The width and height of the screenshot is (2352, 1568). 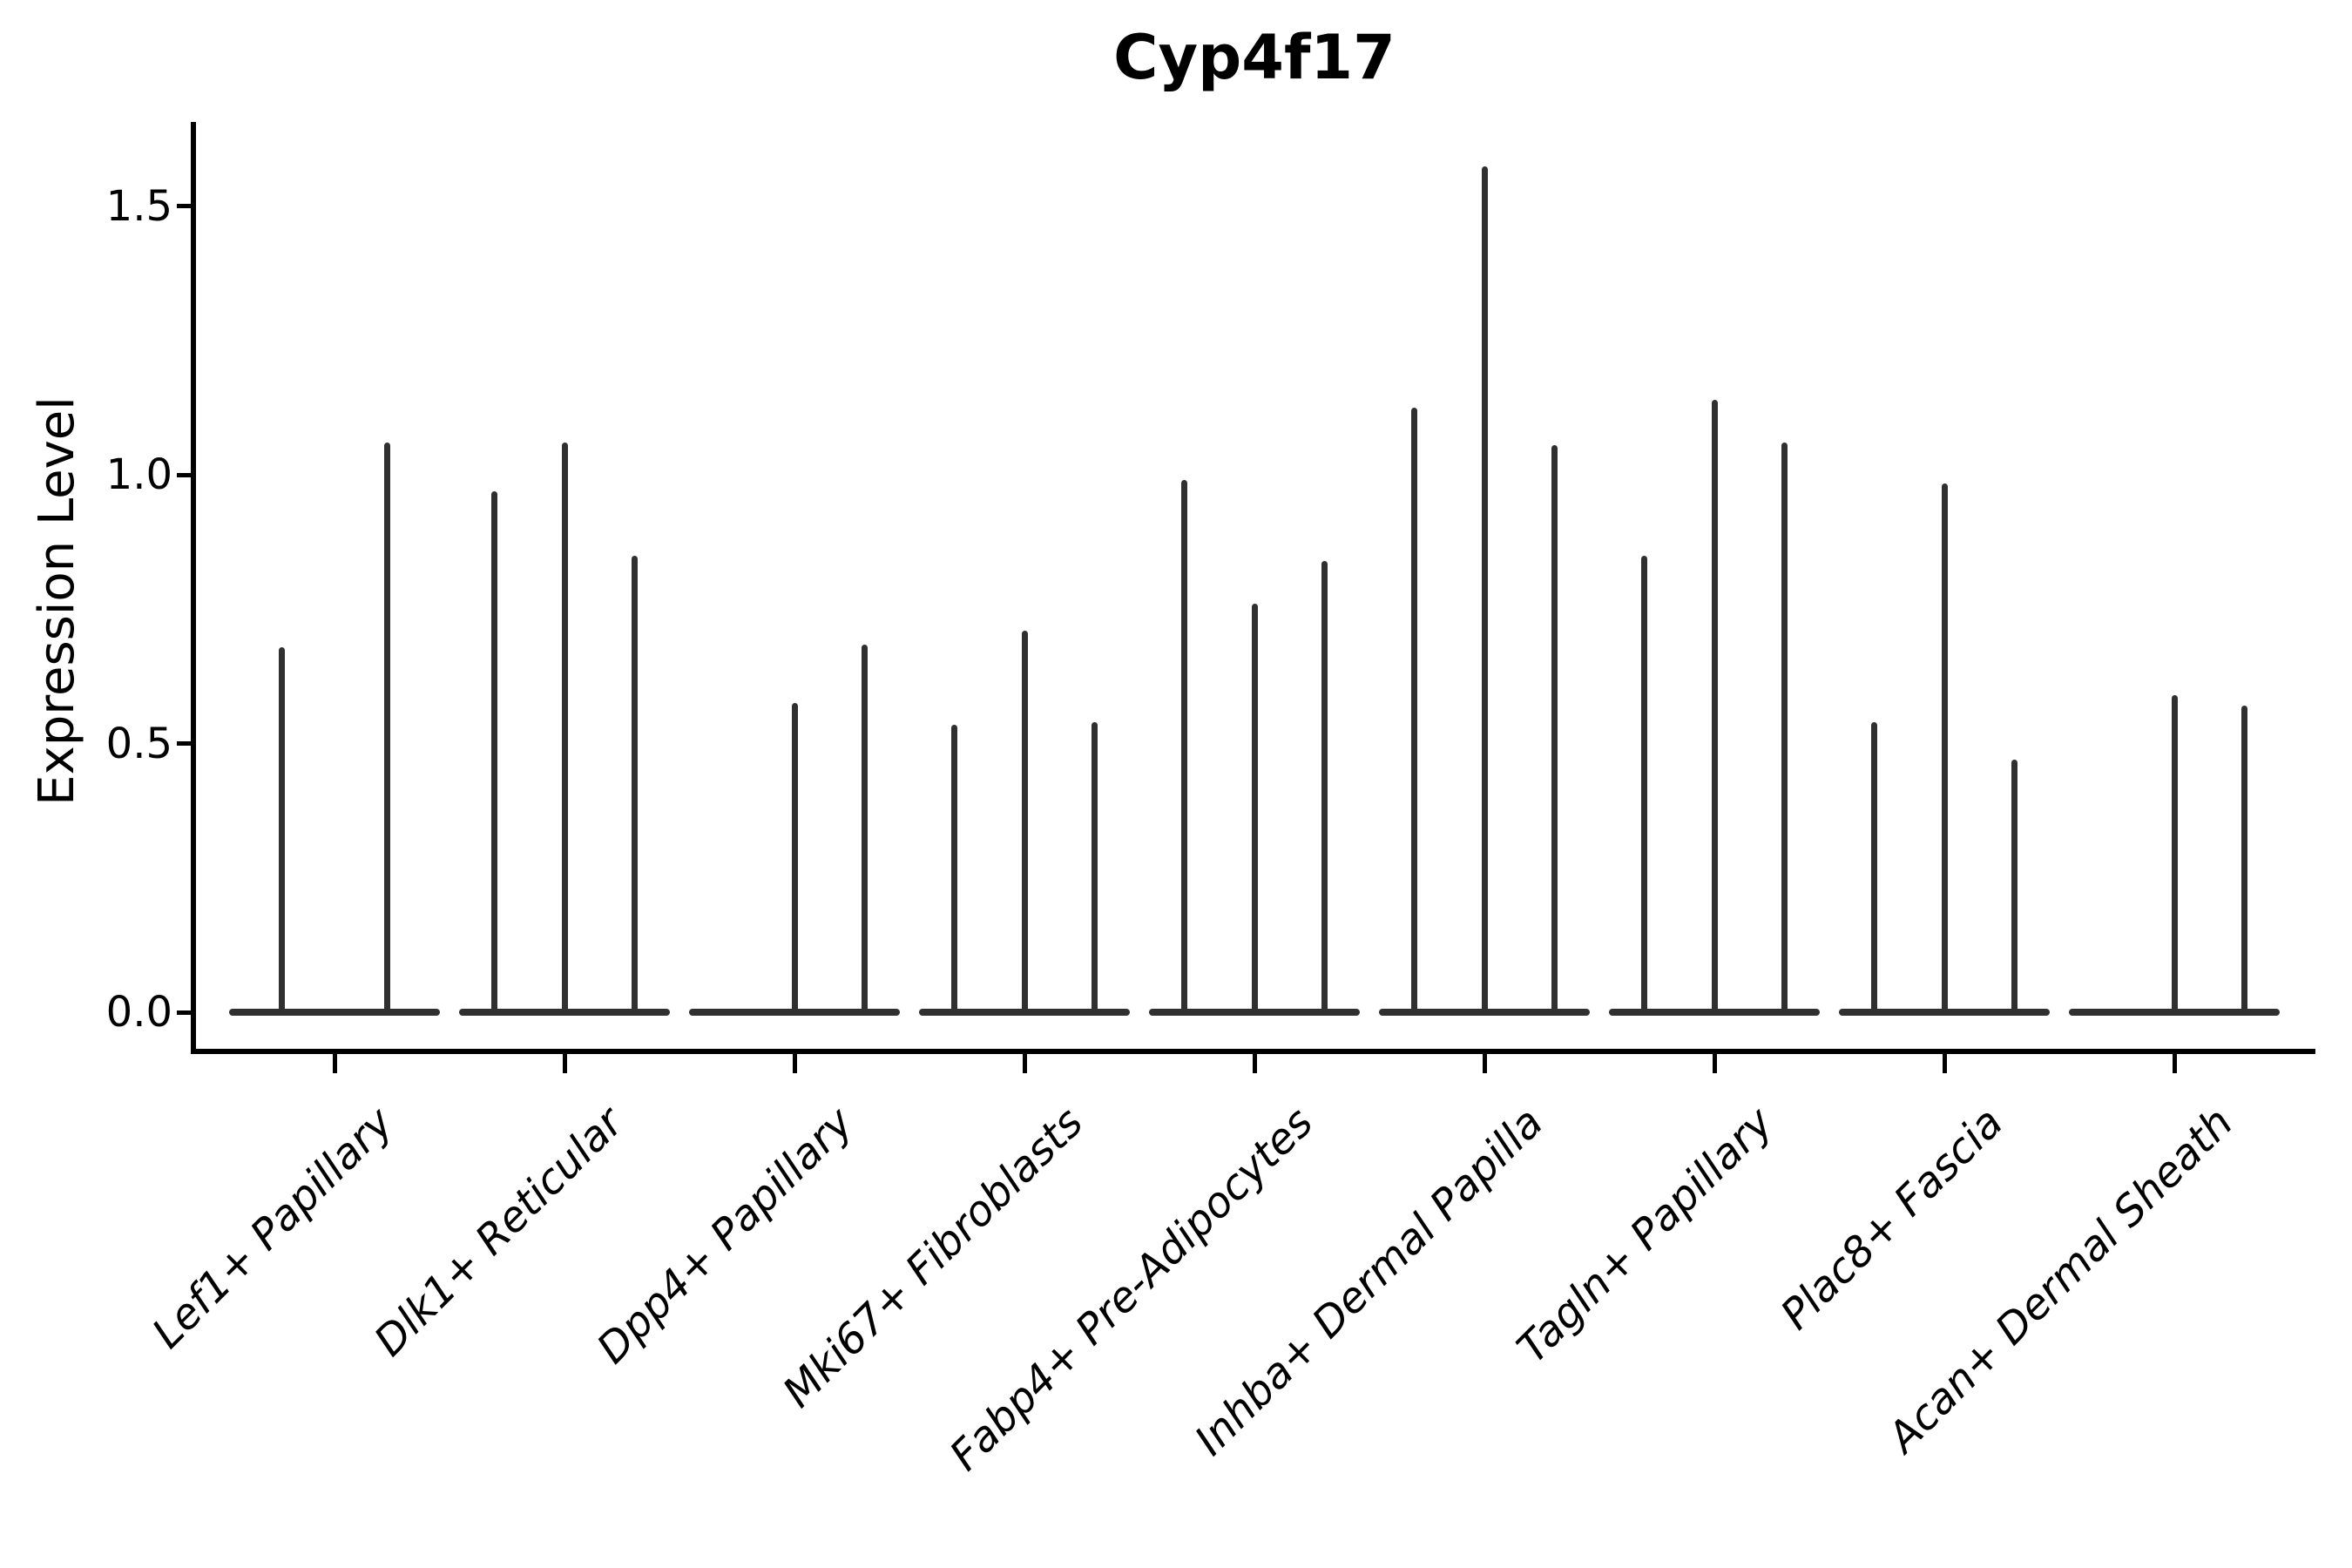 I want to click on x-tick-label: Lef1+ Papillary, so click(x=273, y=1228).